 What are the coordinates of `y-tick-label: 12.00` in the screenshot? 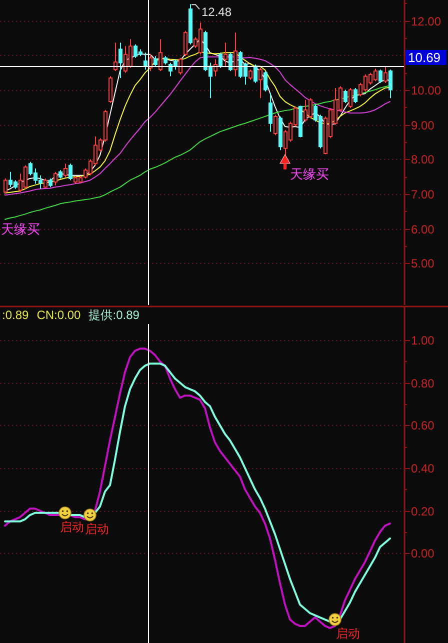 It's located at (426, 21).